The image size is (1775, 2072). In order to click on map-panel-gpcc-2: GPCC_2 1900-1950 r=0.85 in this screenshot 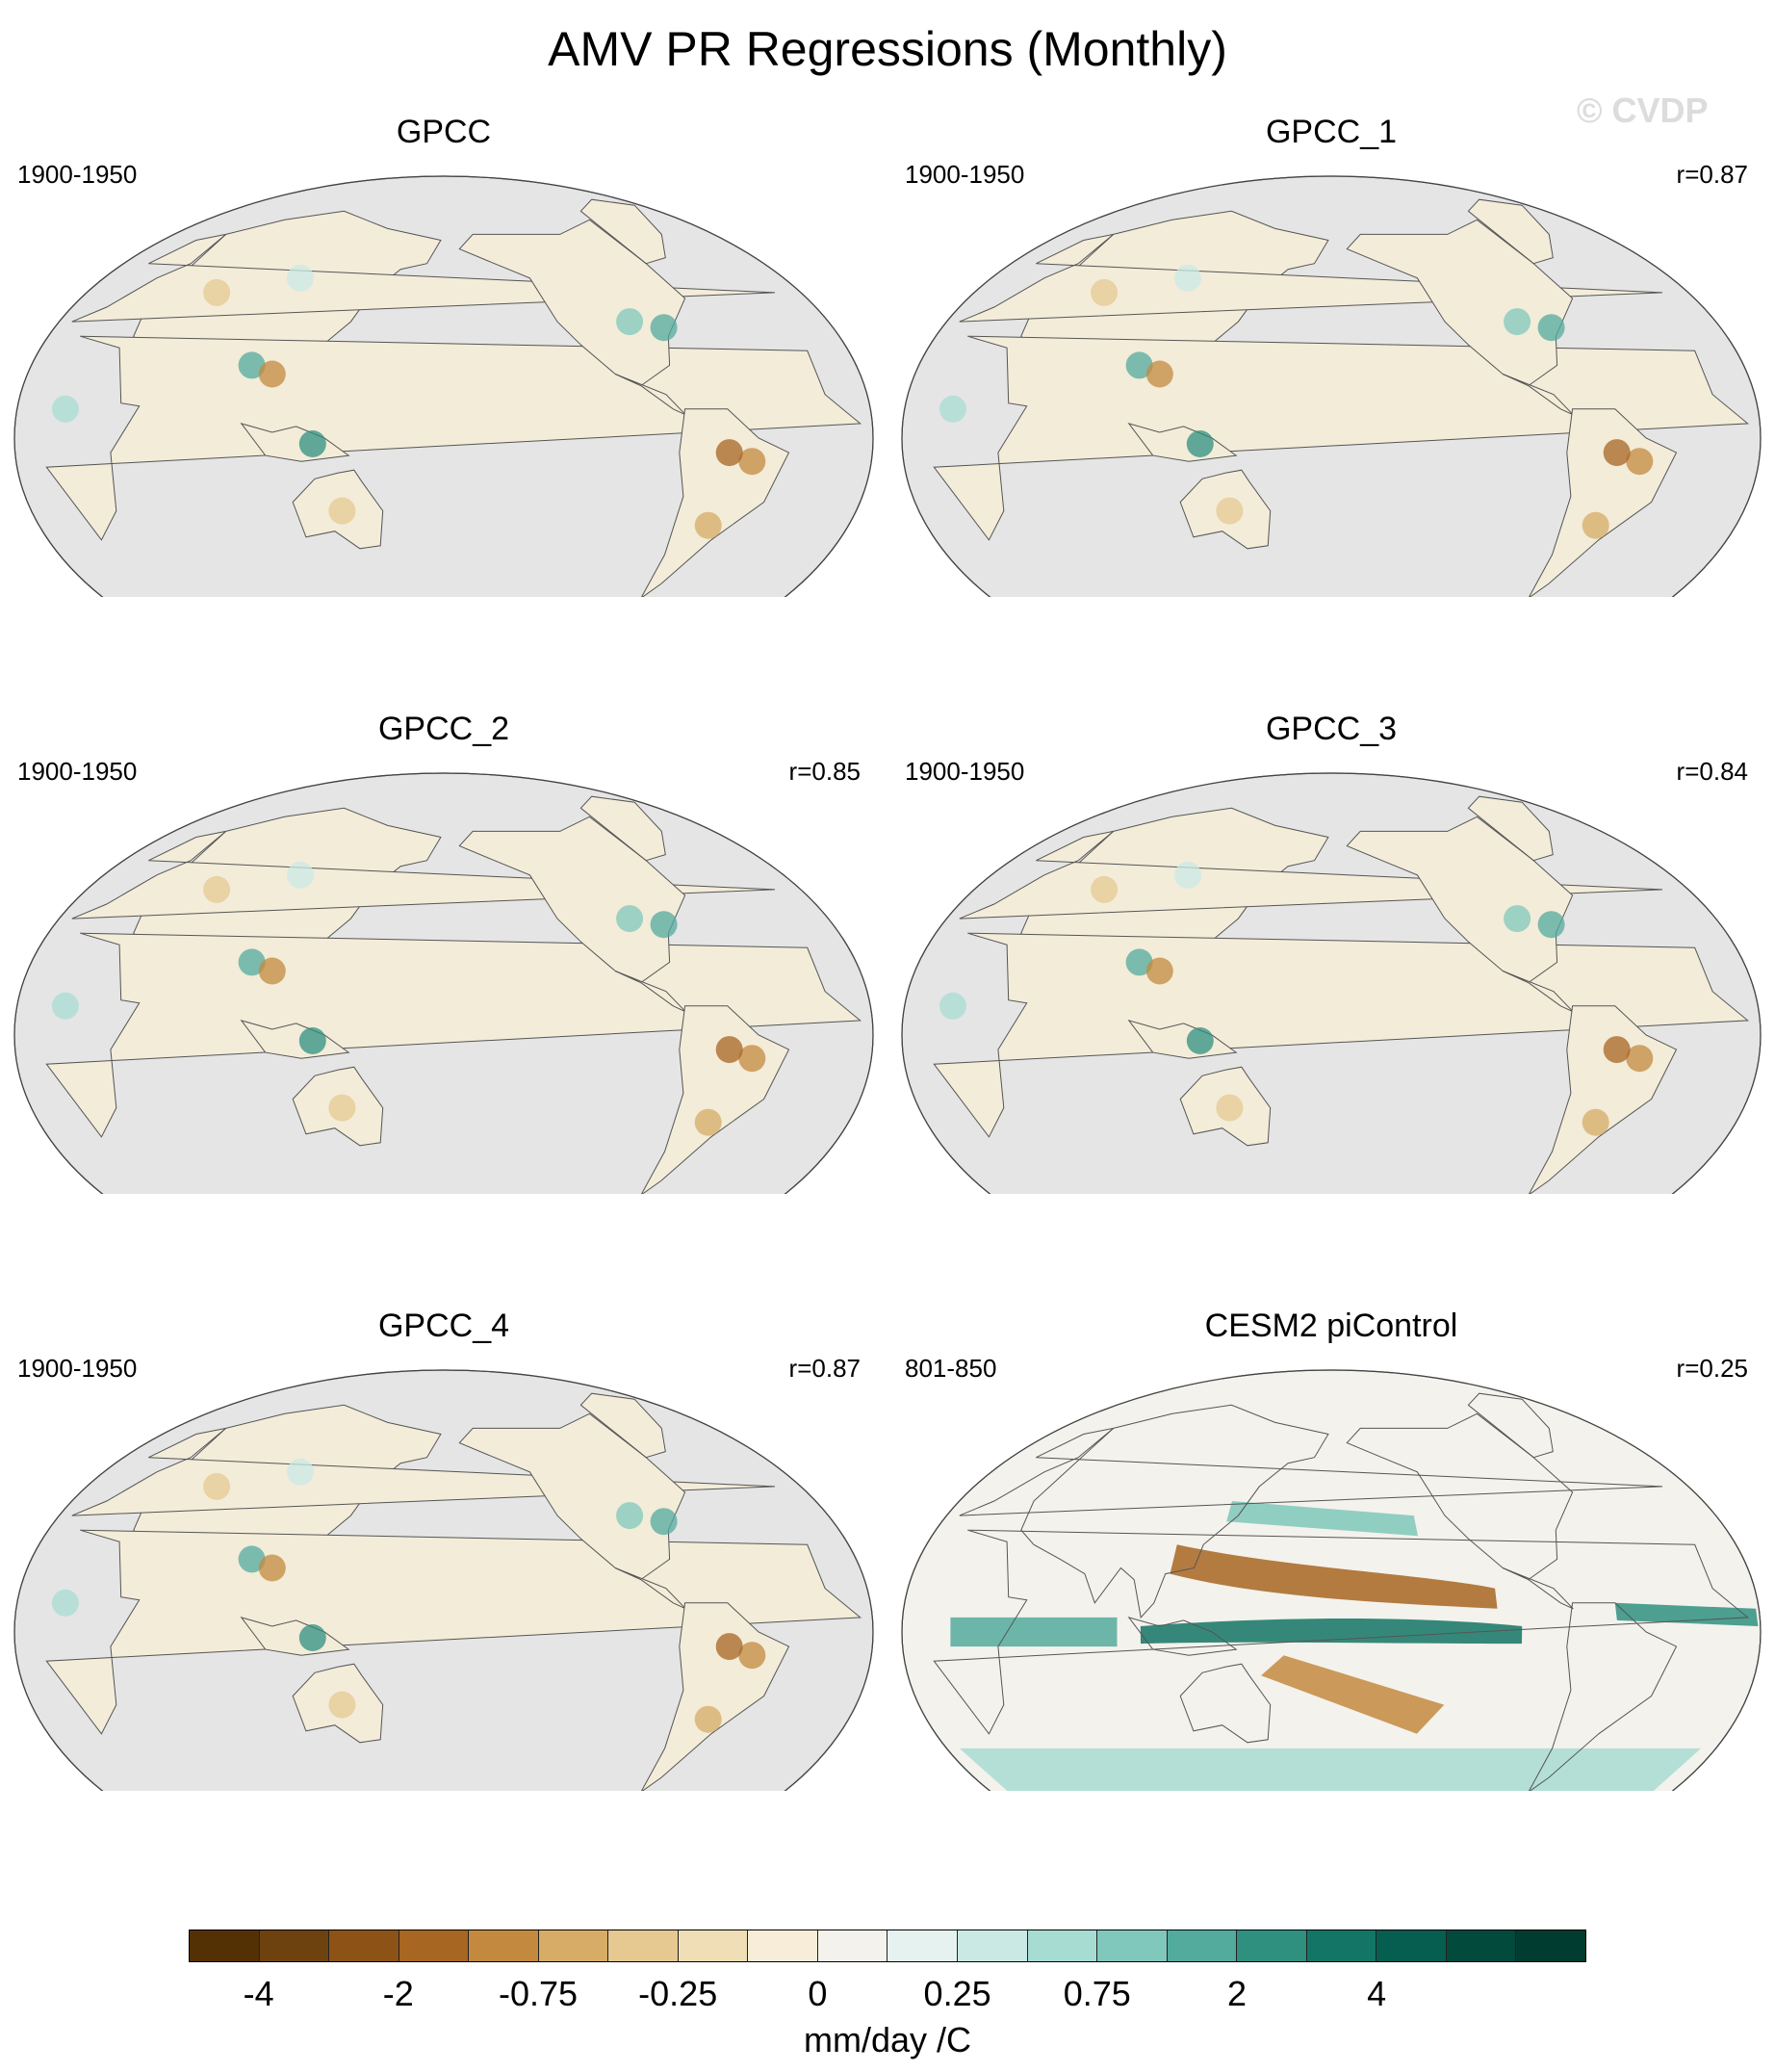, I will do `click(444, 895)`.